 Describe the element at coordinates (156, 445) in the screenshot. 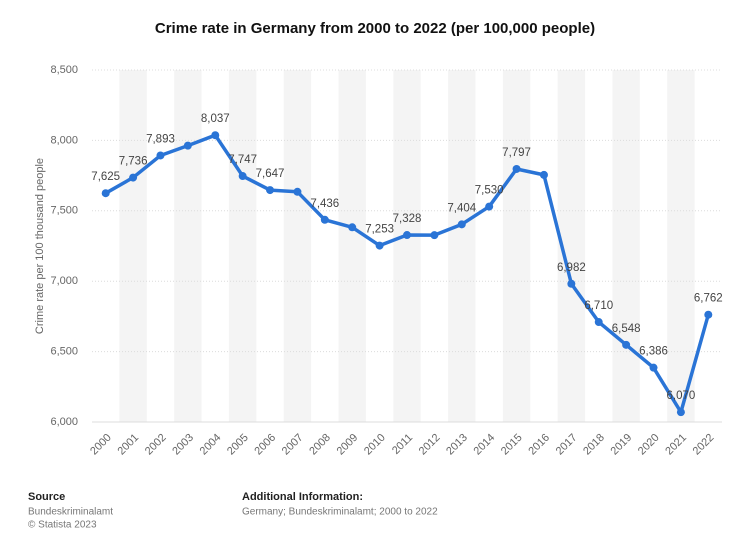

I see `x-tick-label: 2002` at that location.